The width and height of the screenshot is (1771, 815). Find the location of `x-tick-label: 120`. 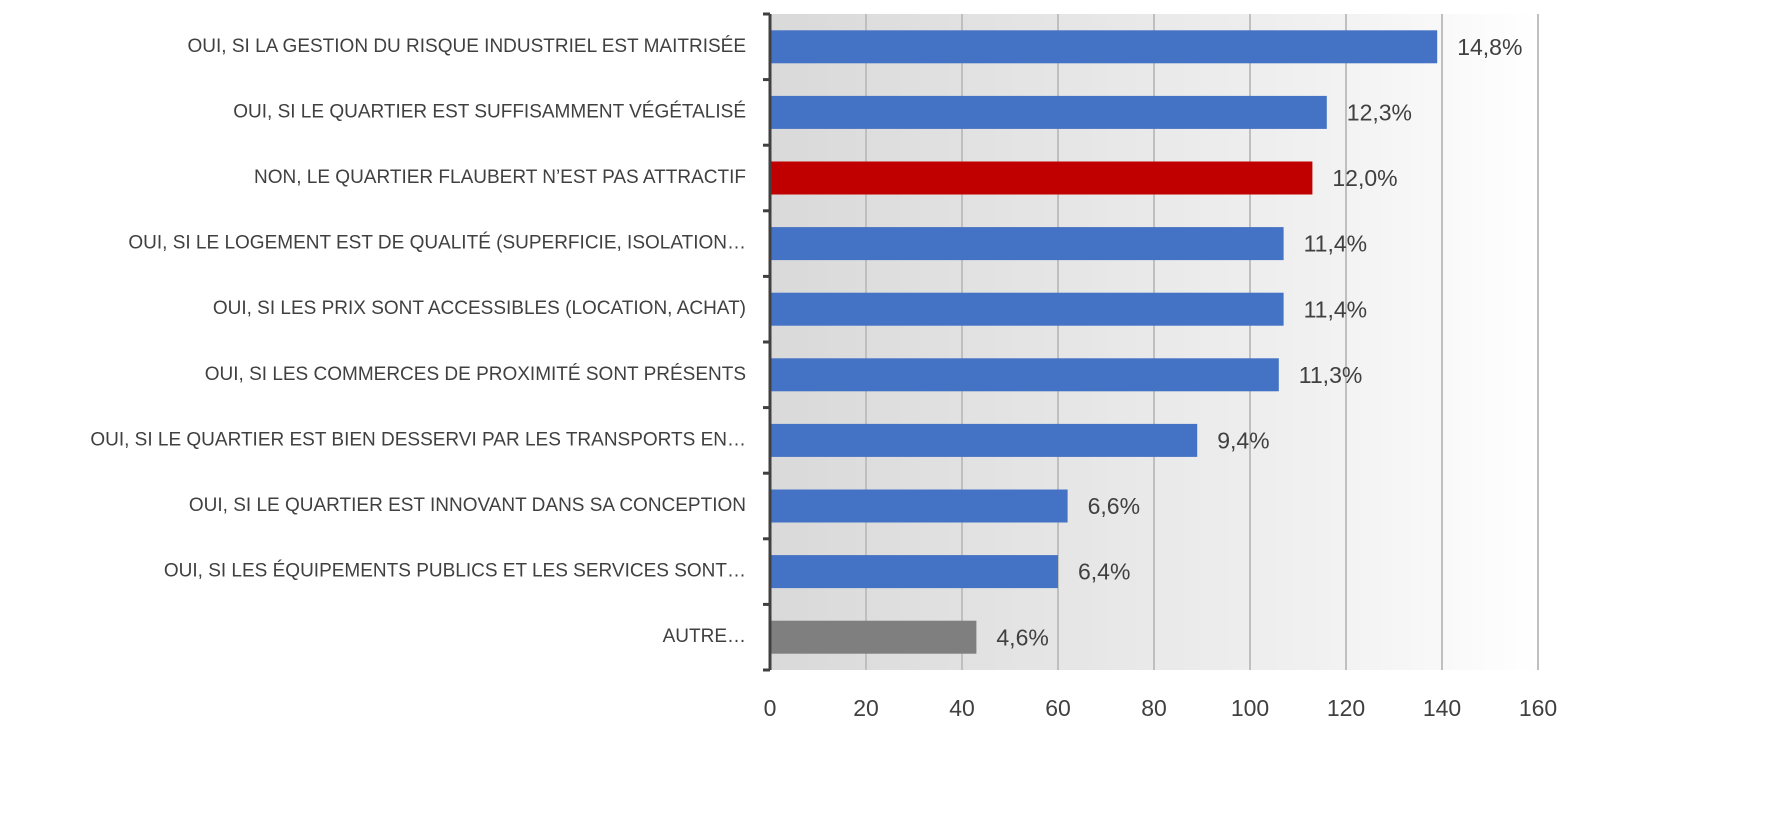

x-tick-label: 120 is located at coordinates (1346, 708).